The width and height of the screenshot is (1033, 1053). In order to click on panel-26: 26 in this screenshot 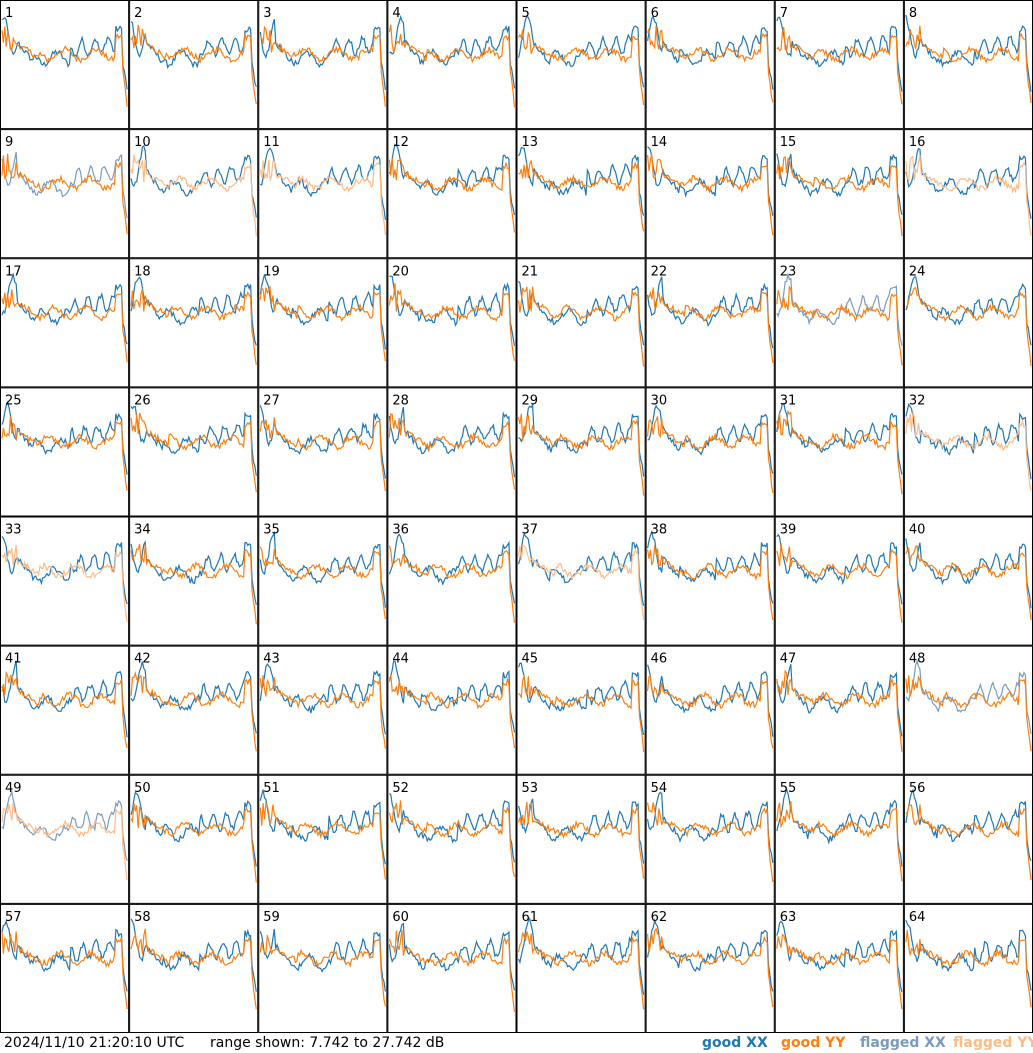, I will do `click(194, 452)`.